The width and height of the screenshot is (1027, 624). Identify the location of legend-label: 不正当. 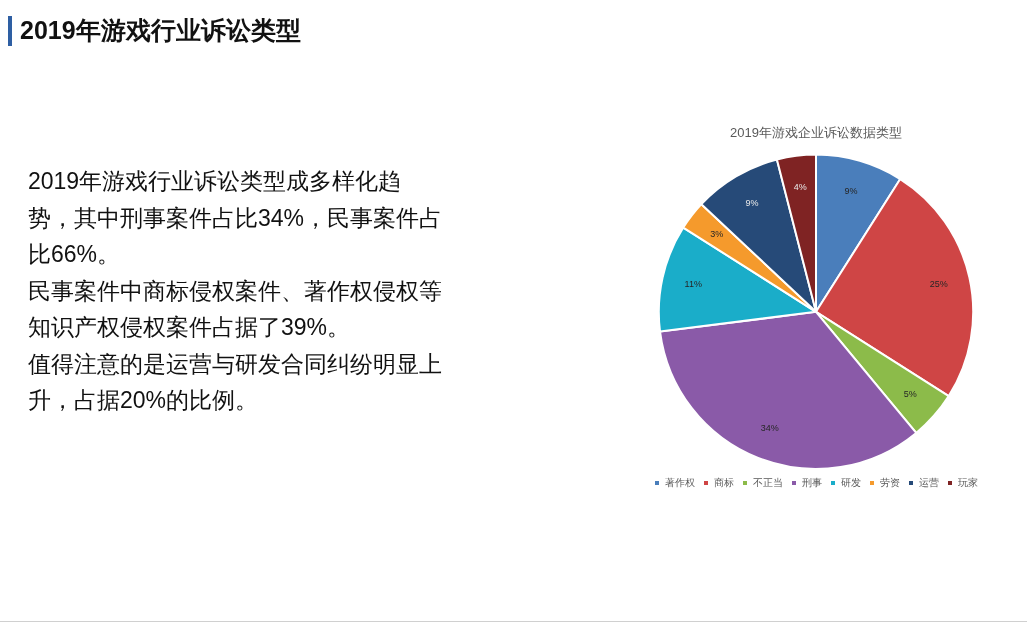
(768, 482).